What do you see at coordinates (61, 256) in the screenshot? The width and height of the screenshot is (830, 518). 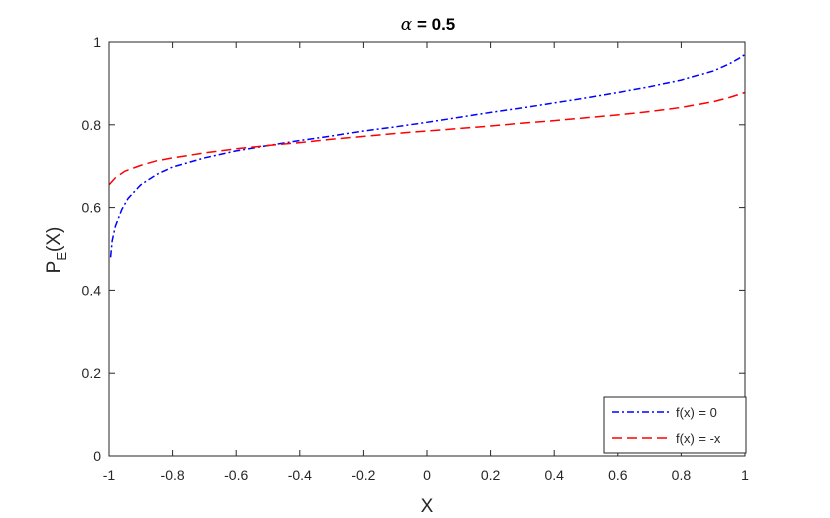 I see `y-axis-title-subscript: E` at bounding box center [61, 256].